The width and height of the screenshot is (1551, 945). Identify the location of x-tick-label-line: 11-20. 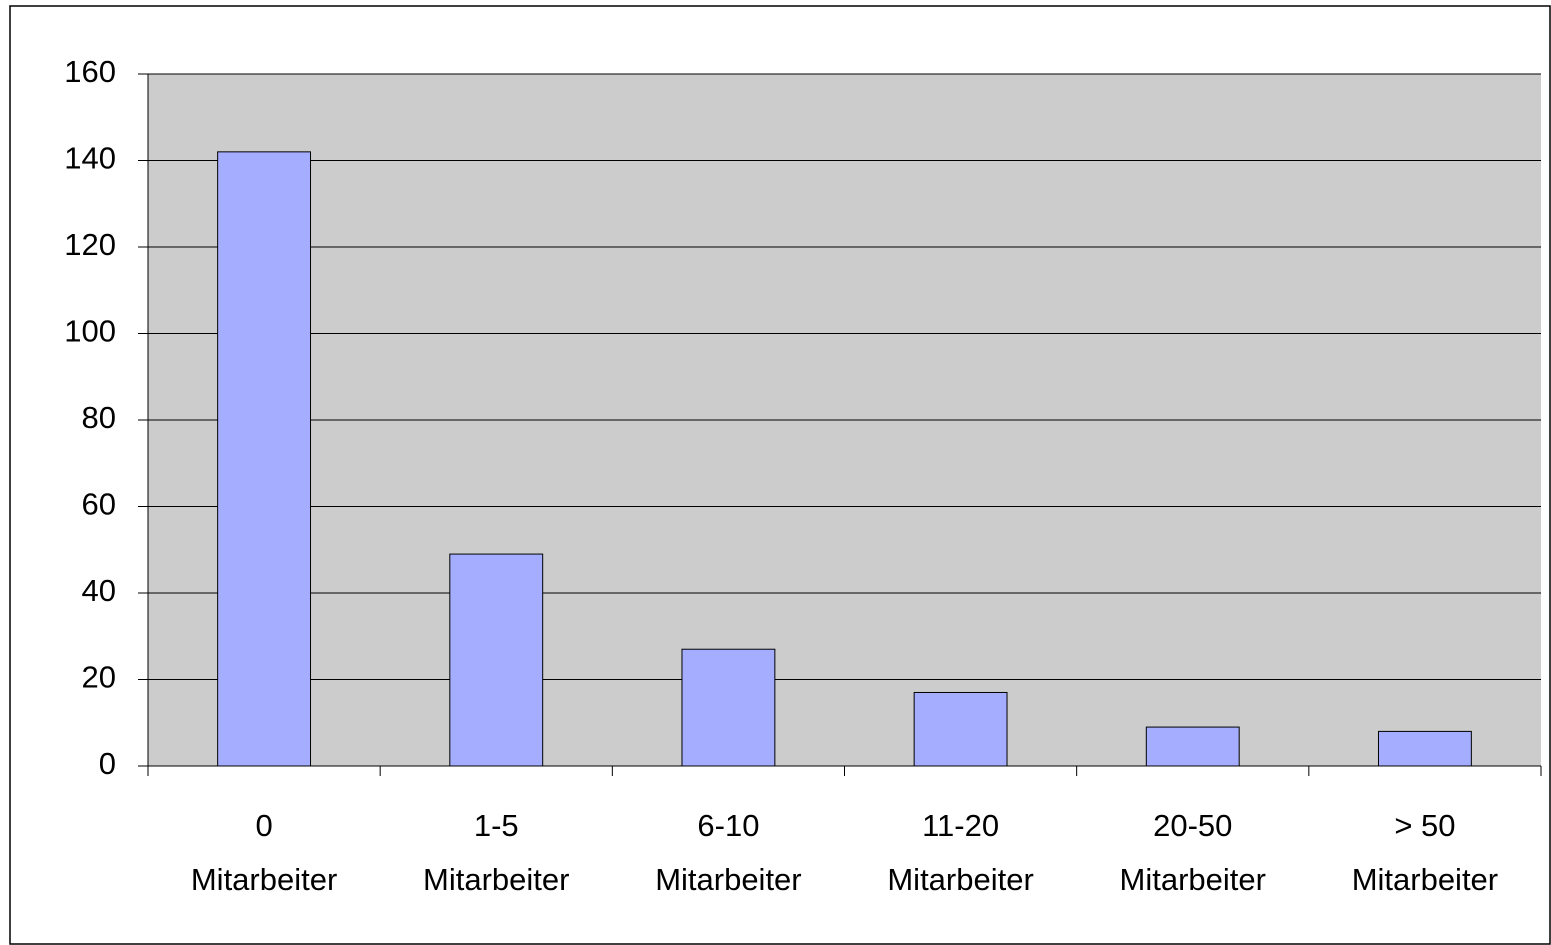
(960, 825).